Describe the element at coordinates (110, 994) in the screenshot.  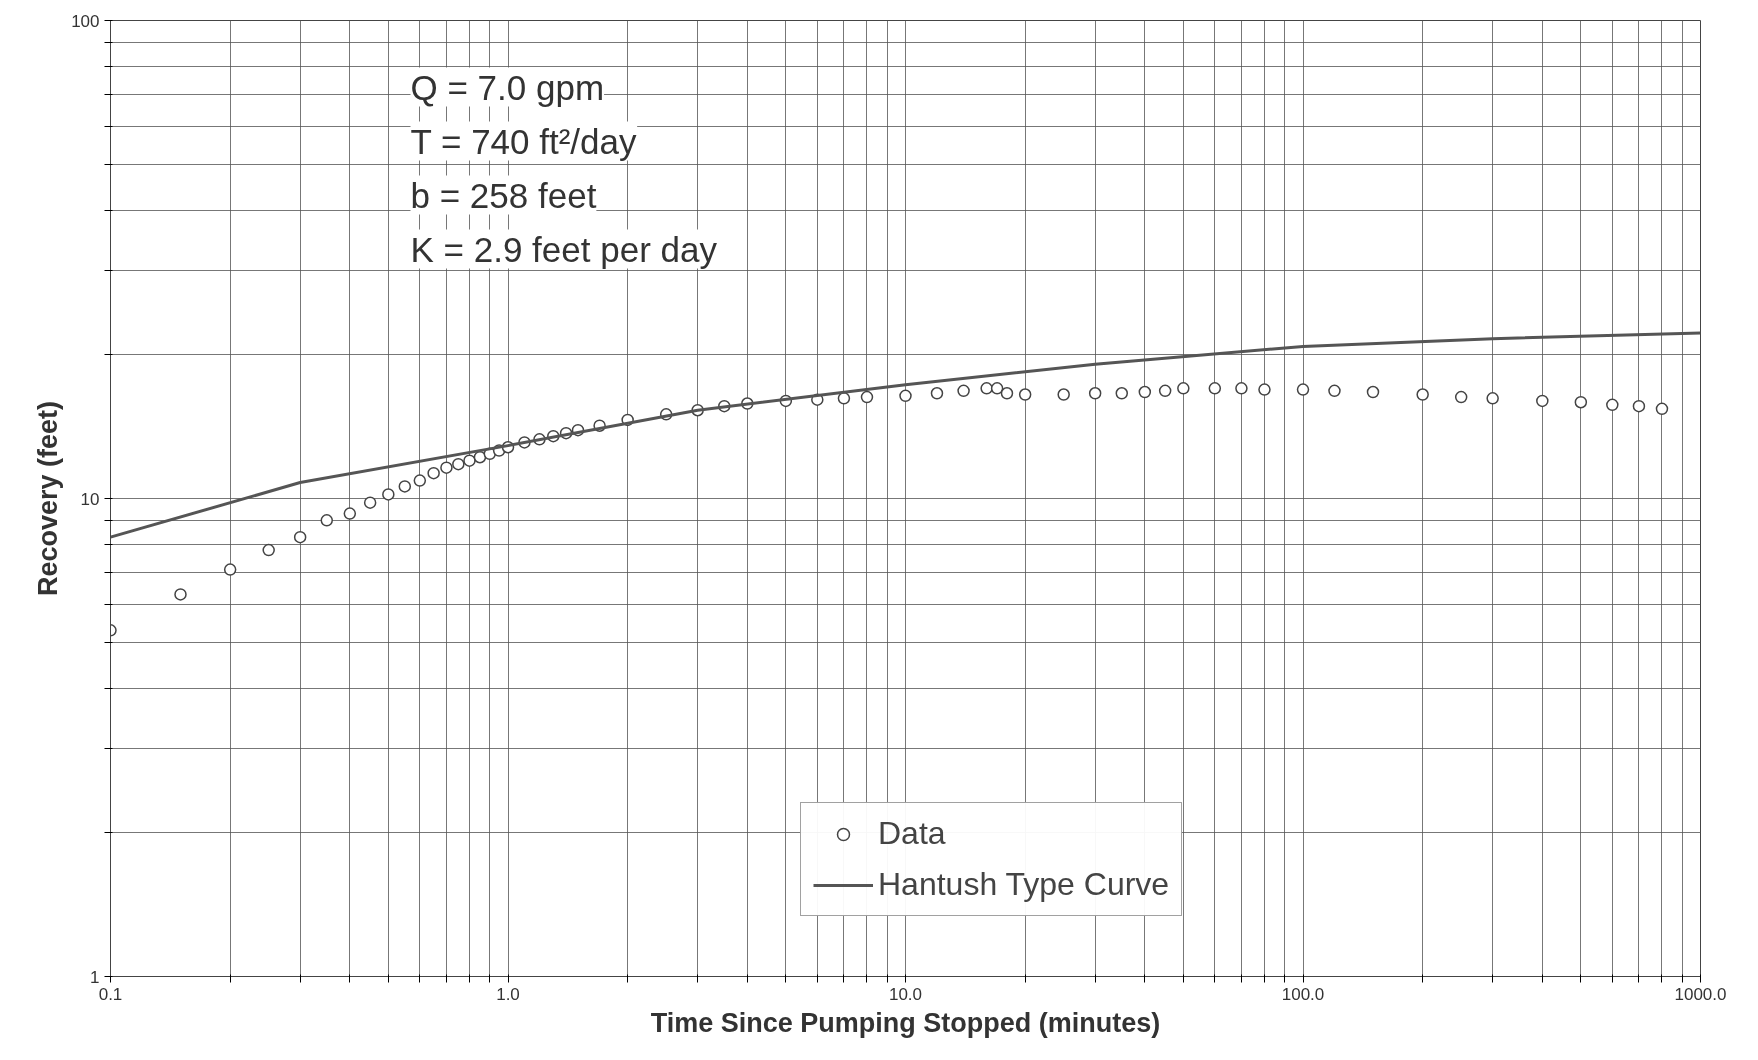
I see `x-tick-label: 0.1` at that location.